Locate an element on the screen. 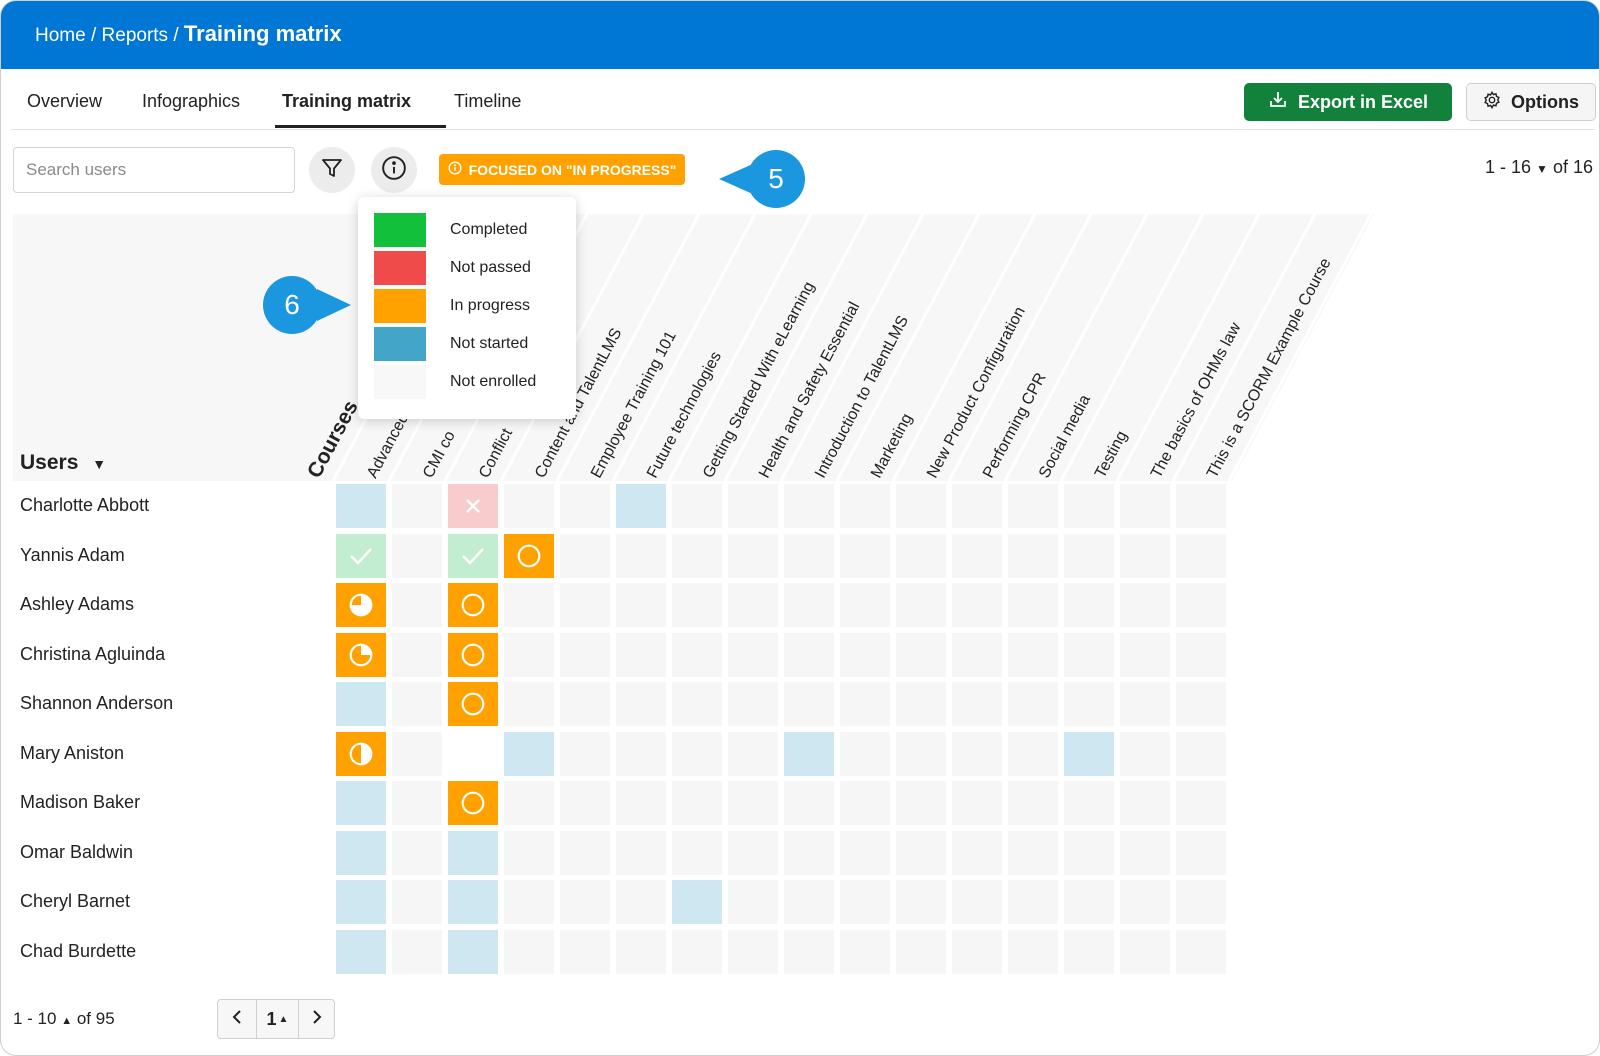 The width and height of the screenshot is (1600, 1056). course-pagination: 1 - 16 ▼ of 16 is located at coordinates (1539, 167).